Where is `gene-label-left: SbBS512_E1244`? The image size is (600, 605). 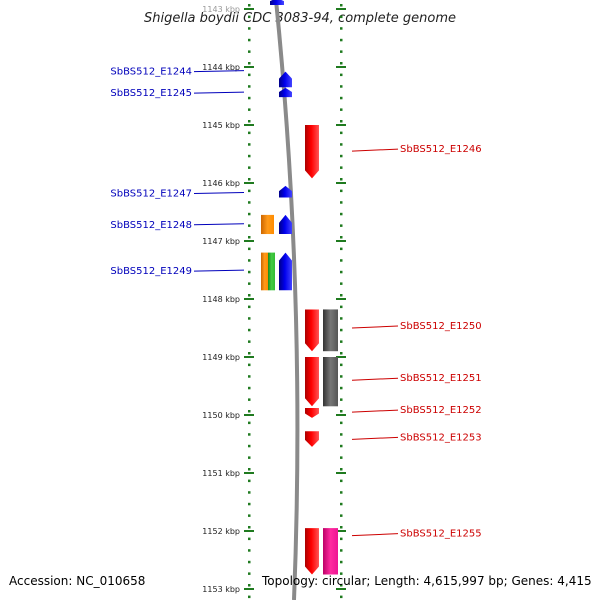
gene-label-left: SbBS512_E1244 is located at coordinates (151, 72).